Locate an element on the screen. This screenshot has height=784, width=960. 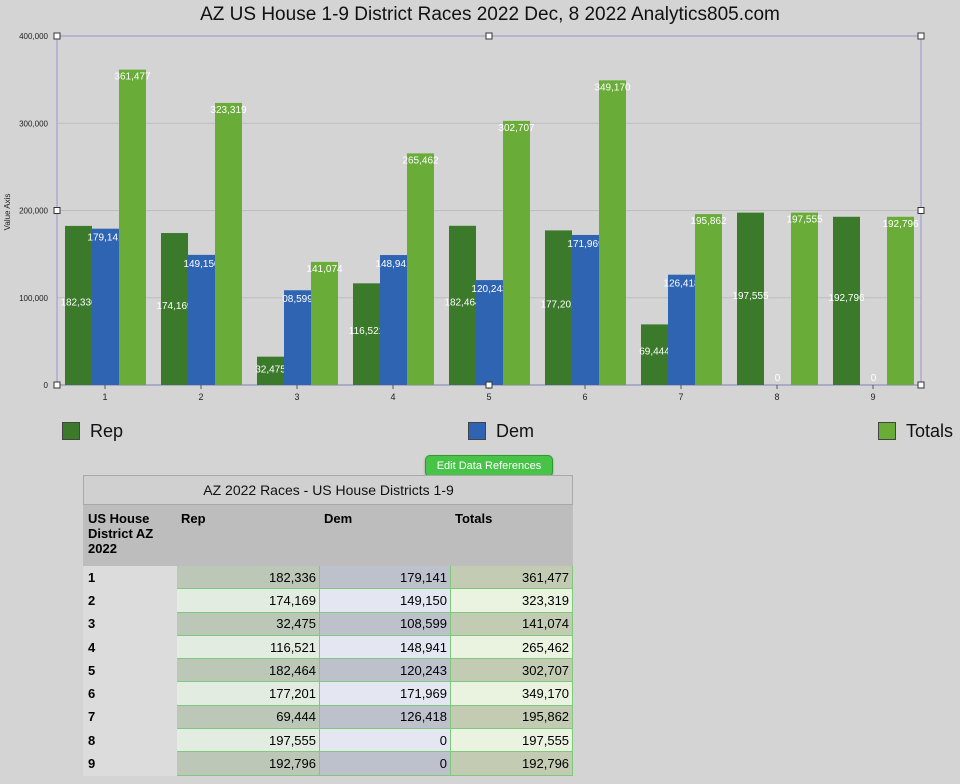
data-label-rep: 174,169 is located at coordinates (174, 306).